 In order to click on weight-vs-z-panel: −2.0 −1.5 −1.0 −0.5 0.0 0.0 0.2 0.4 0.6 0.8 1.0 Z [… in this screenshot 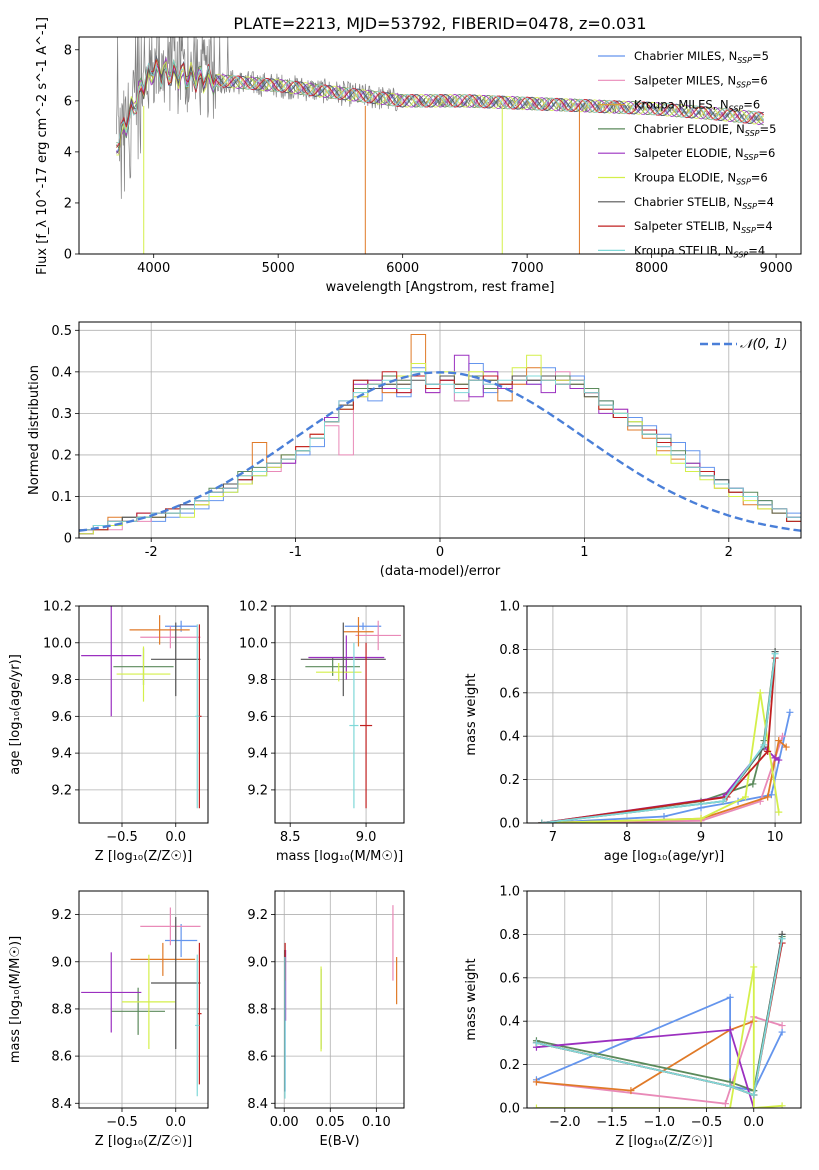, I will do `click(633, 1017)`.